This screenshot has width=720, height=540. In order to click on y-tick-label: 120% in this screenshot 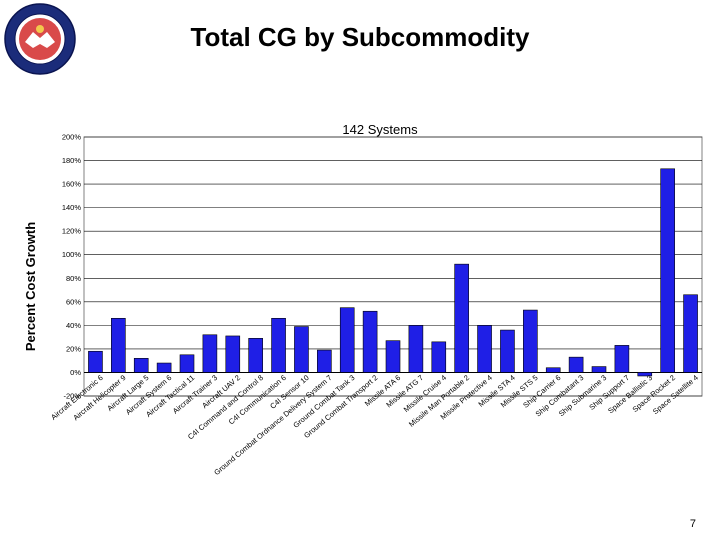, I will do `click(72, 231)`.